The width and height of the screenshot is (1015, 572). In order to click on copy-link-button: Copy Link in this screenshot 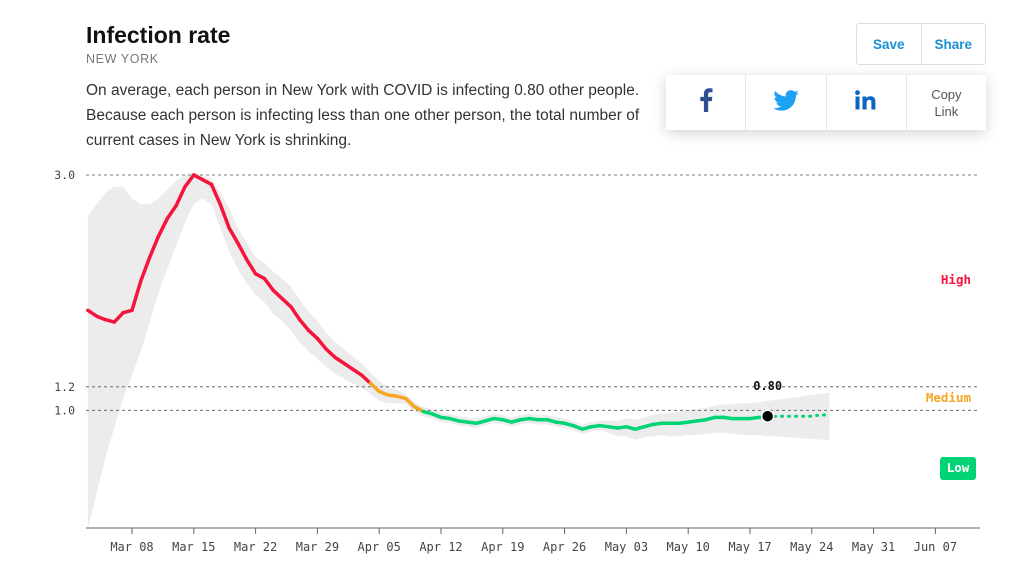, I will do `click(945, 102)`.